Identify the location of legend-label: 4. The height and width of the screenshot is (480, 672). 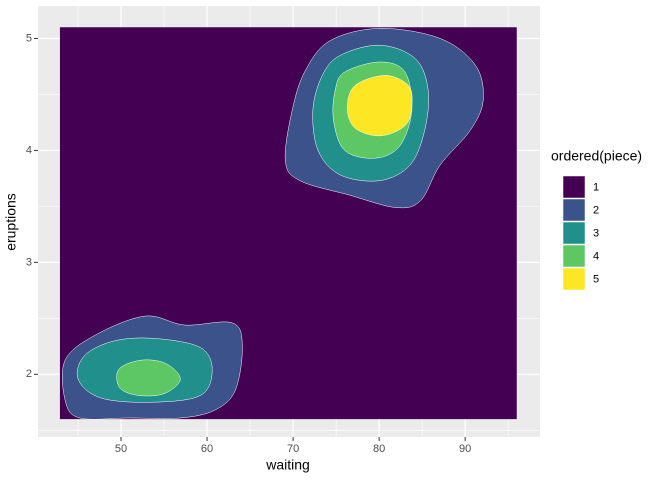
(596, 256).